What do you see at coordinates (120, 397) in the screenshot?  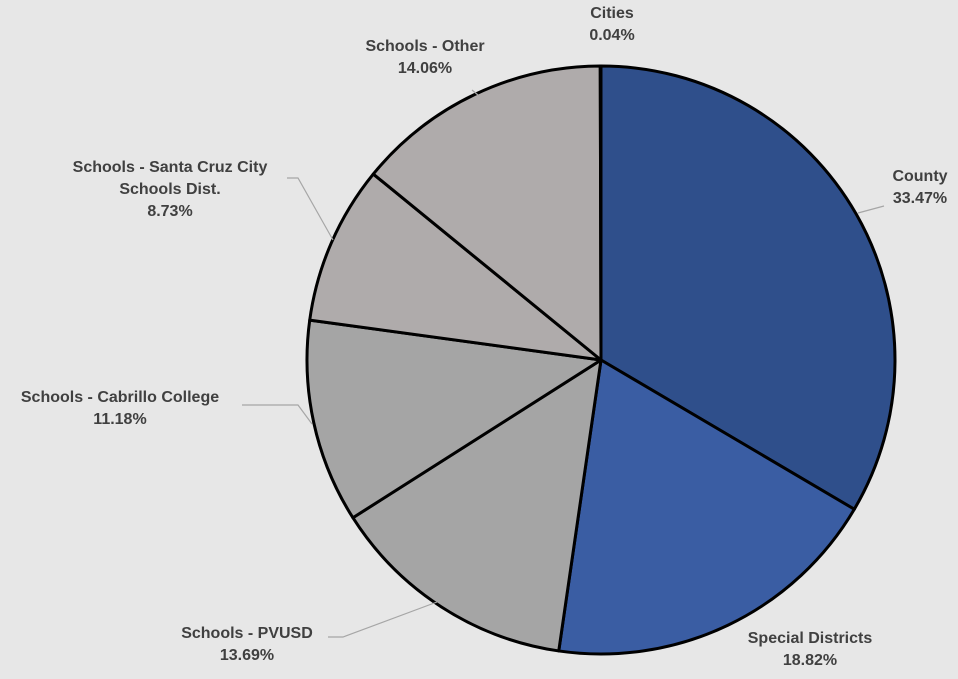 I see `slice-name: Schools - Cabrillo College` at bounding box center [120, 397].